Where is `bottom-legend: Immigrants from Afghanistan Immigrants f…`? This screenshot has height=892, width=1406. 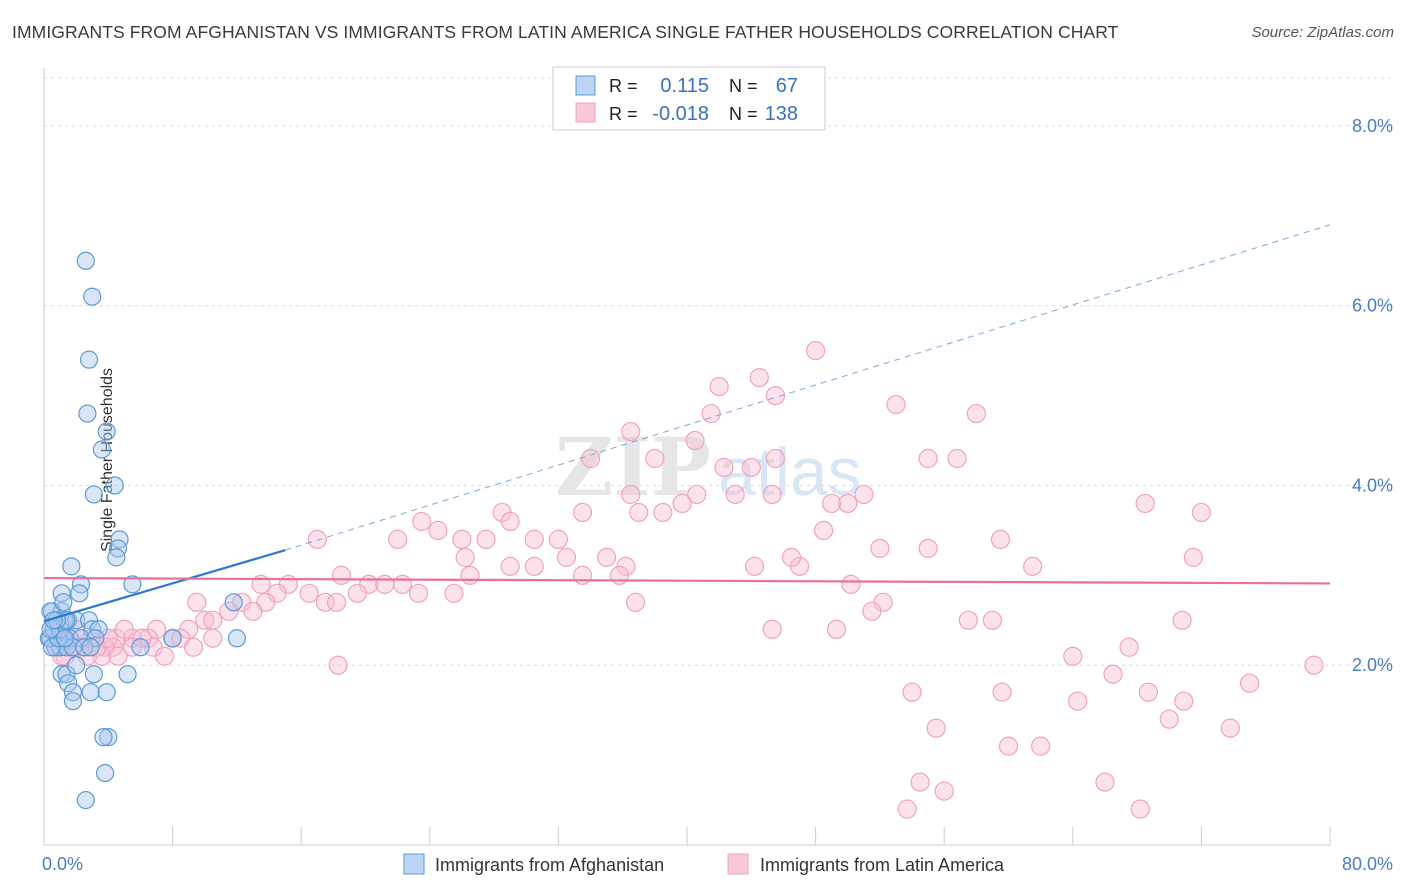
bottom-legend: Immigrants from Afghanistan Immigrants f… is located at coordinates (704, 864).